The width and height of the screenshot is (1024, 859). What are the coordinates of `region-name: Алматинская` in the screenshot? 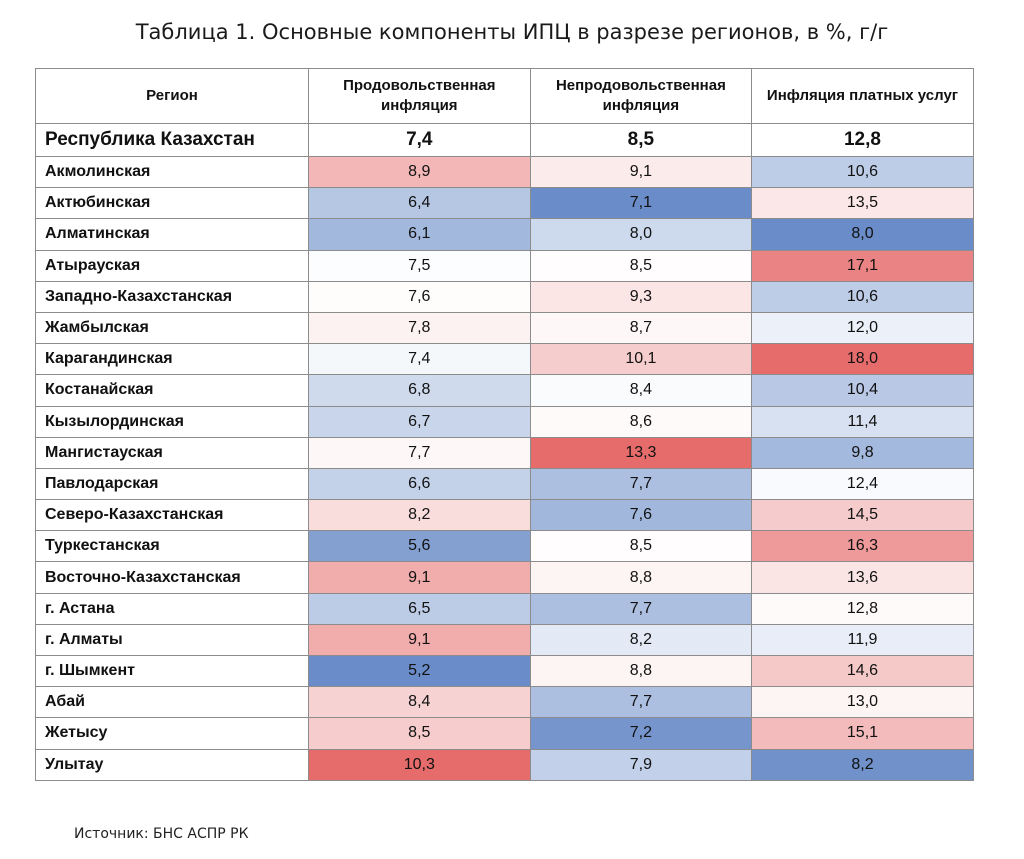 It's located at (172, 234).